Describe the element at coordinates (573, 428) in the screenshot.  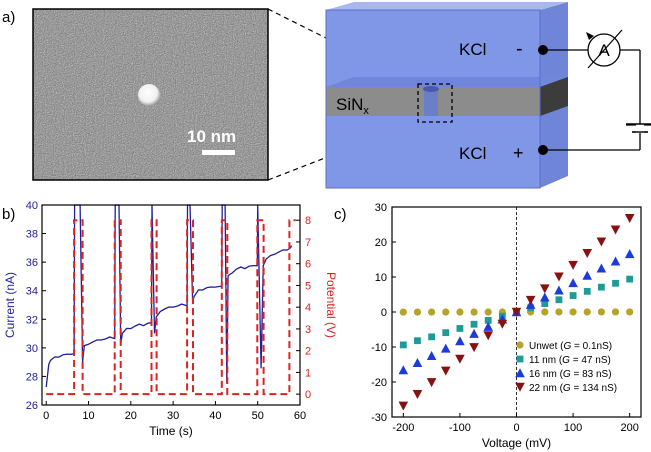
I see `panel-c-xtick-label: 100` at that location.